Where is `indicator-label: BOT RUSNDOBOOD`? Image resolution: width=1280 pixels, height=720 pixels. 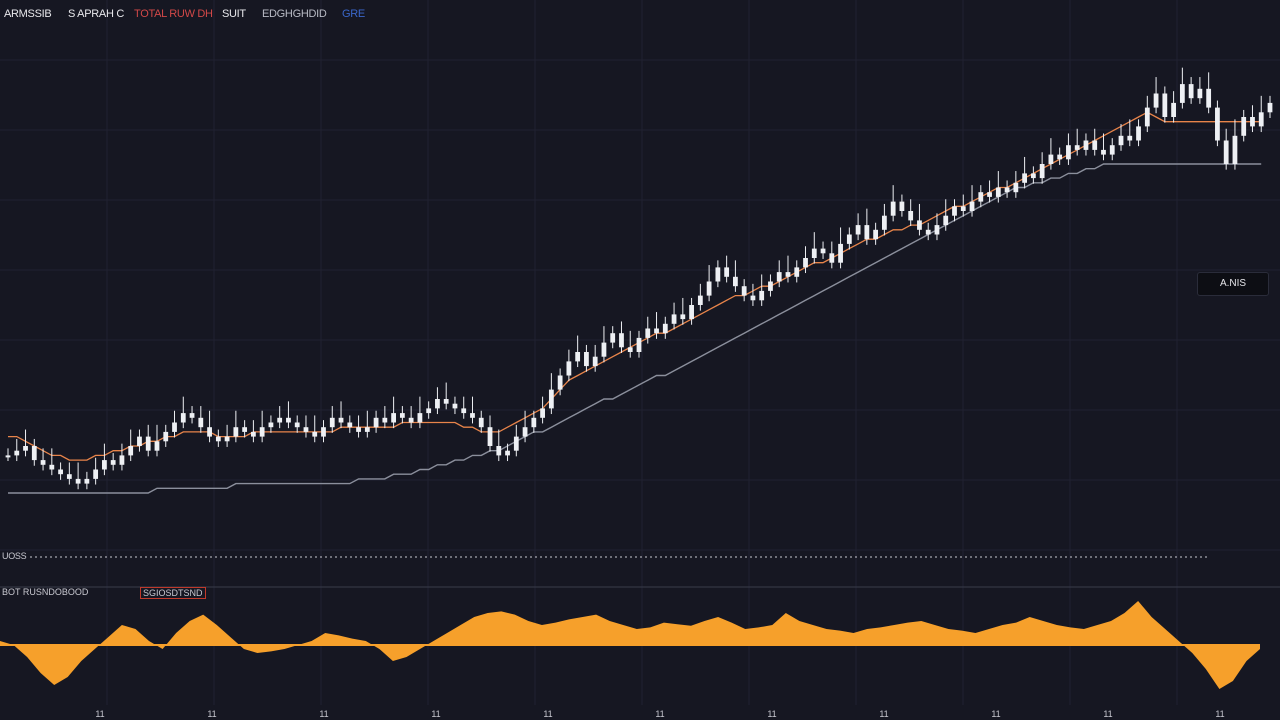
indicator-label: BOT RUSNDOBOOD is located at coordinates (45, 592).